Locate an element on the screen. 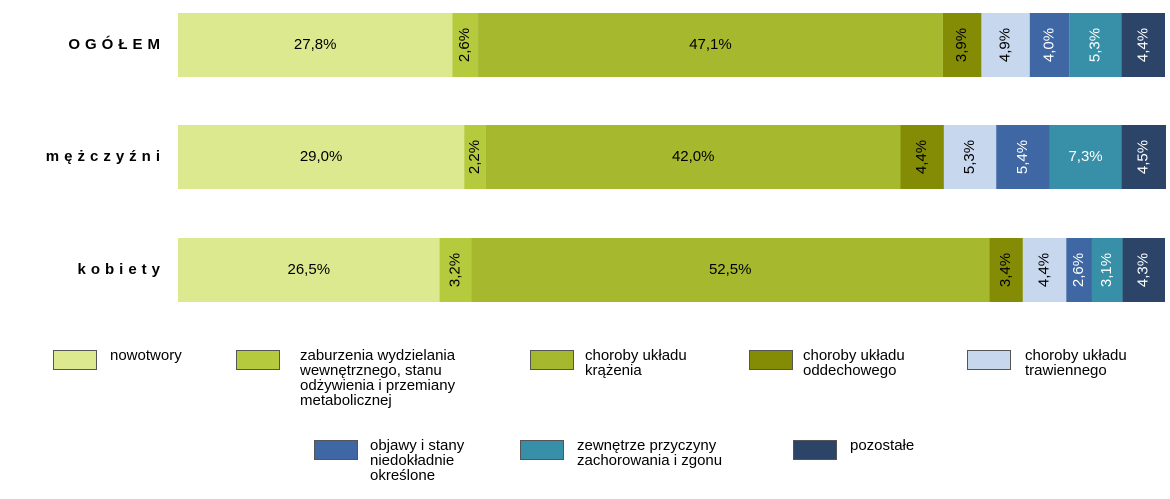  data-label: 4,0% is located at coordinates (1048, 45).